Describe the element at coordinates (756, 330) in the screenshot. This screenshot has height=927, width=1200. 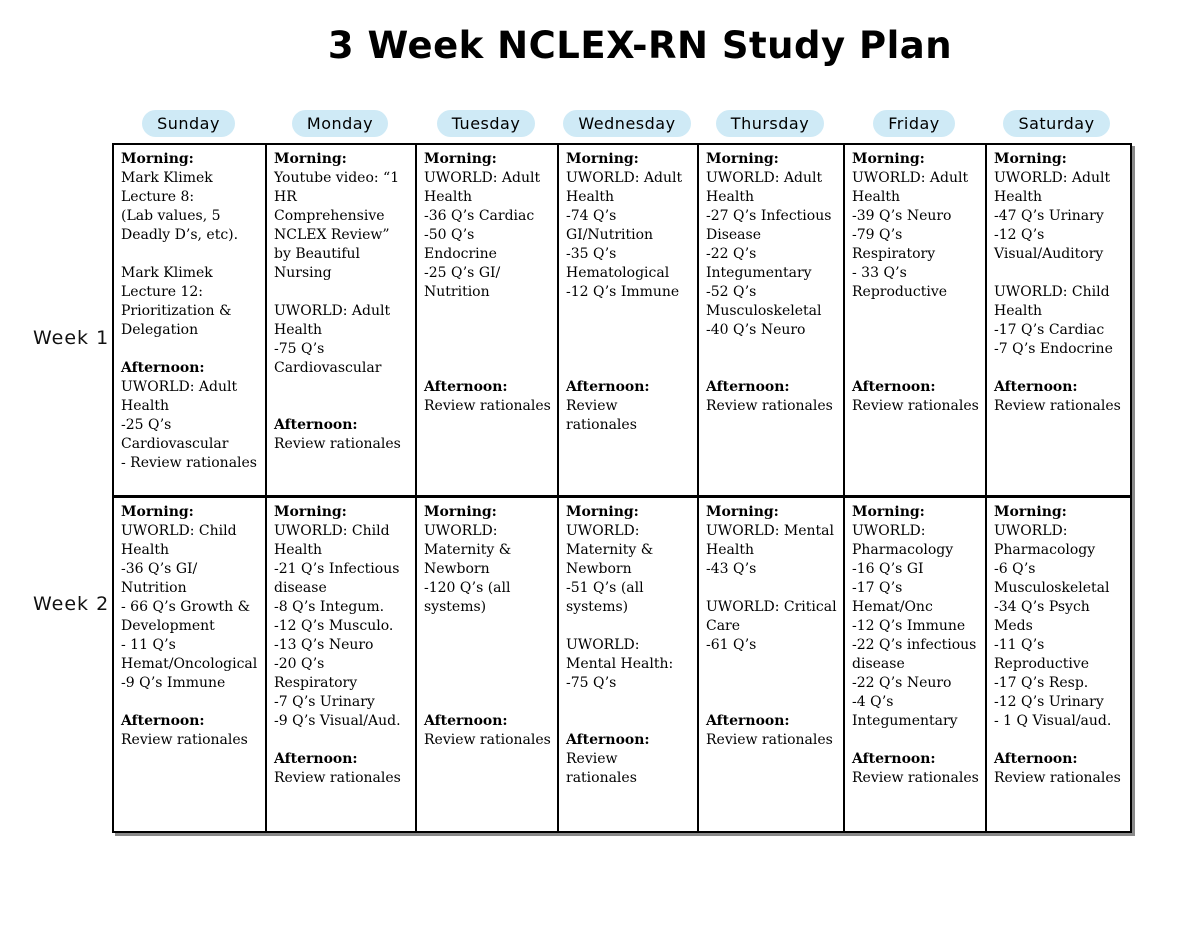
I see `study-line: -40 Q’s Neuro` at that location.